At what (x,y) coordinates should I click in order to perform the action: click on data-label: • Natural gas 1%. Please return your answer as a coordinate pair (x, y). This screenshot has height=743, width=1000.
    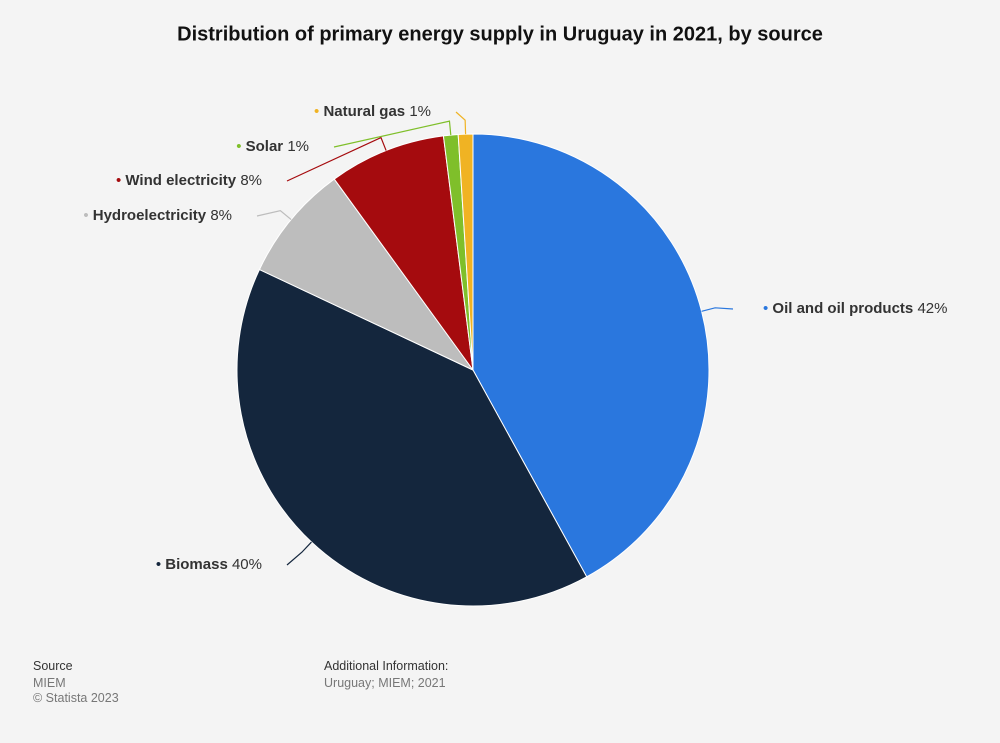
    Looking at the image, I should click on (372, 111).